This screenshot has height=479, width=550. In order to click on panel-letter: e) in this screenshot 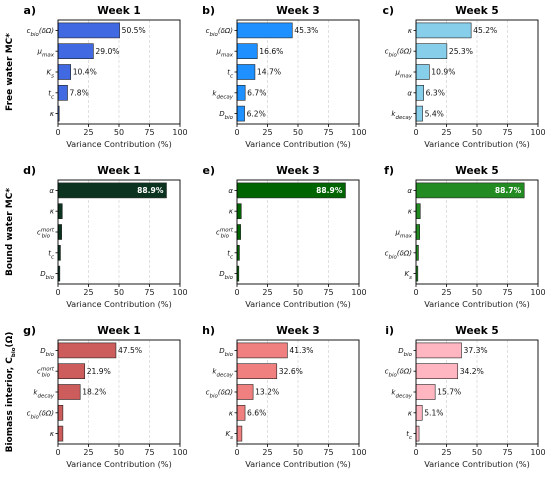, I will do `click(209, 170)`.